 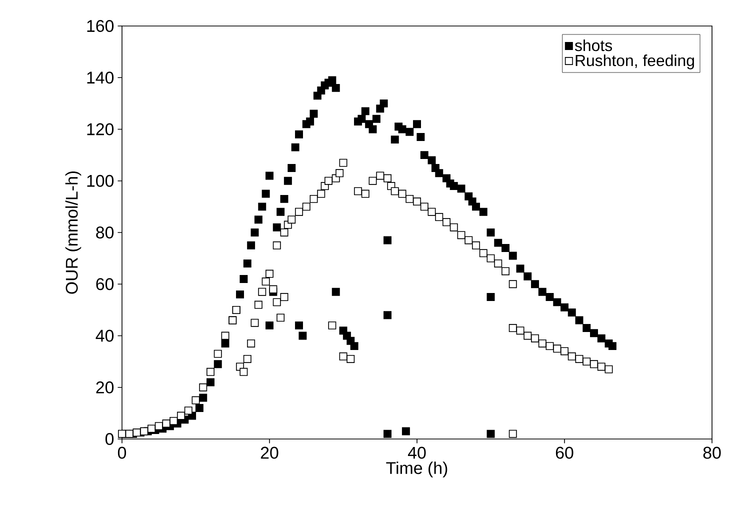 What do you see at coordinates (105, 232) in the screenshot?
I see `y-tick-label: 80` at bounding box center [105, 232].